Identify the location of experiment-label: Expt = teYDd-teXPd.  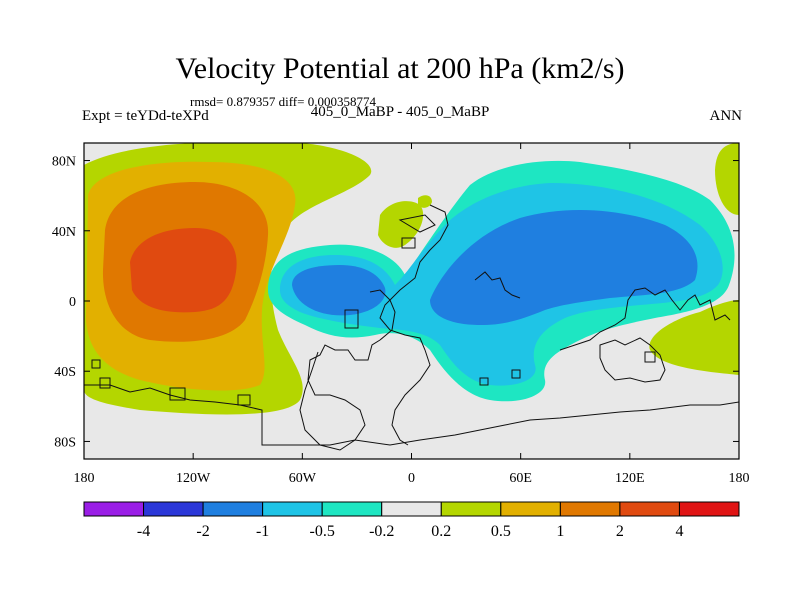
(145, 116).